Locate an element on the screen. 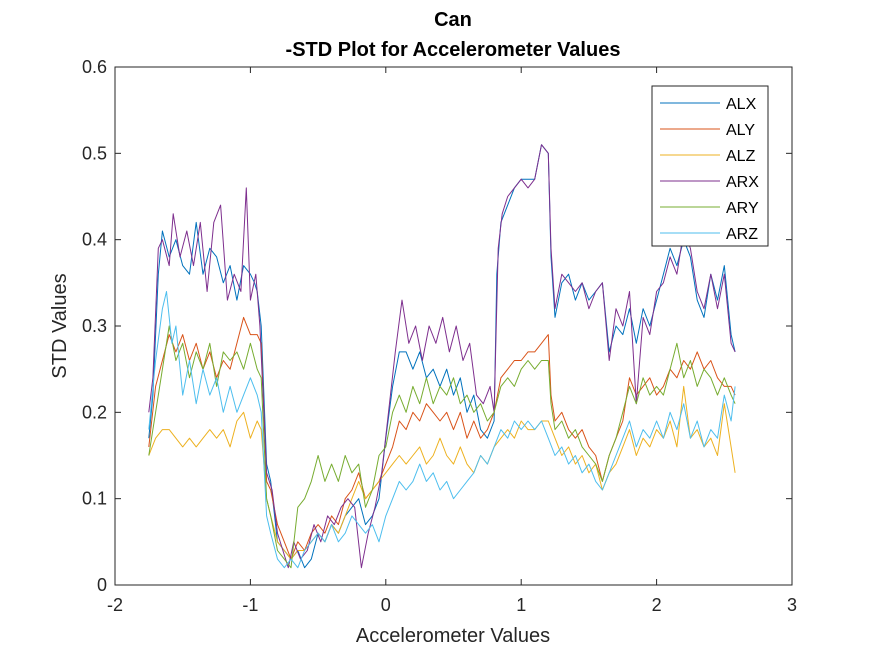  legend-box is located at coordinates (710, 166).